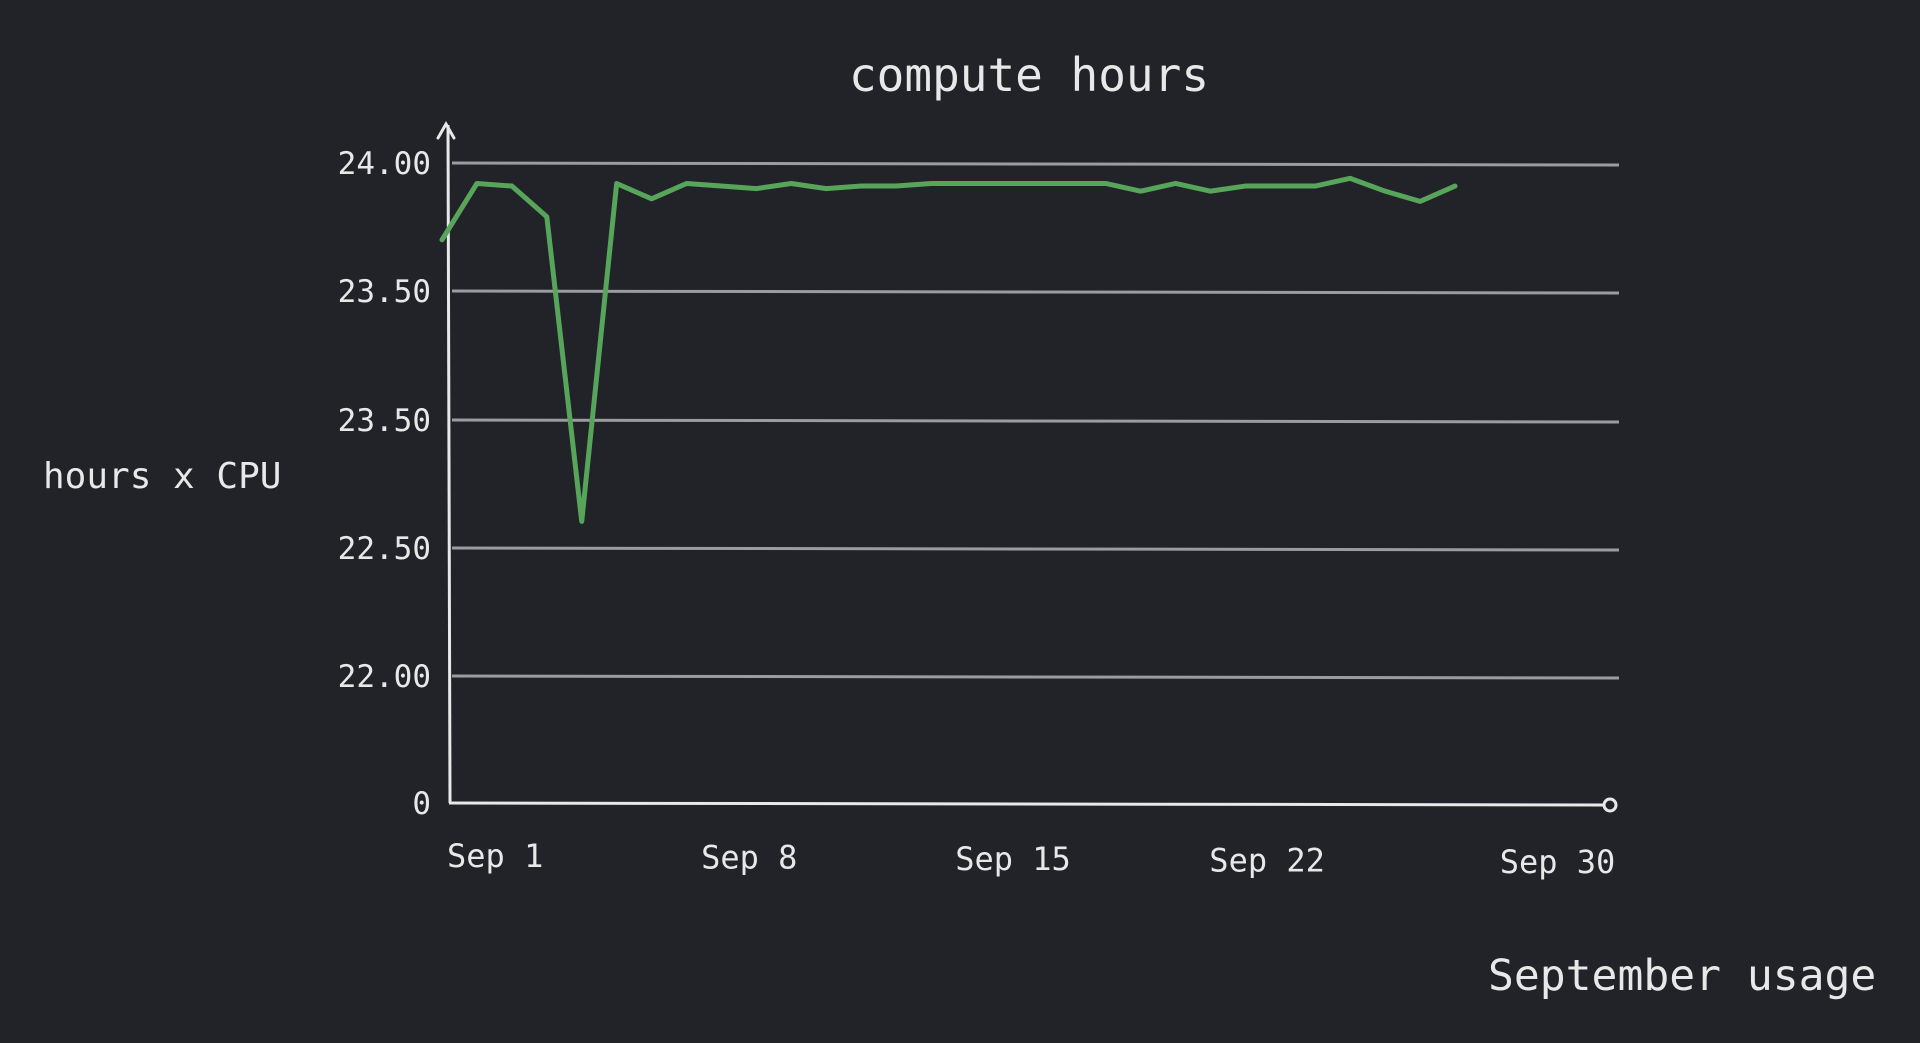  What do you see at coordinates (384, 484) in the screenshot?
I see `y-tick-labels: 24.00 23.50 23.50 22.50 22.00 0` at bounding box center [384, 484].